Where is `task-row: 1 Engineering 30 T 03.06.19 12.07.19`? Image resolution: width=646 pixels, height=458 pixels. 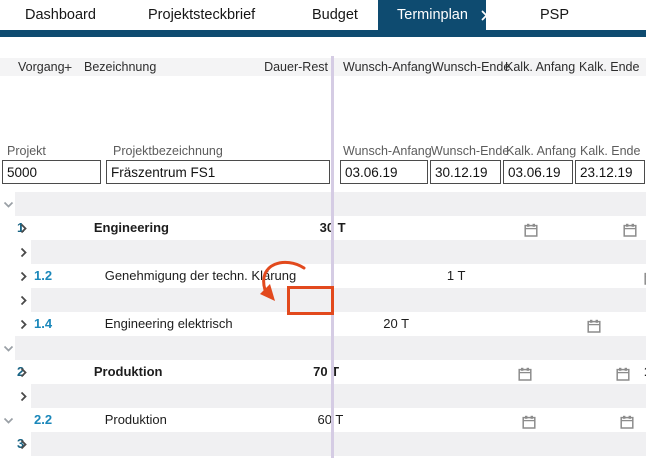
task-row: 1 Engineering 30 T 03.06.19 12.07.19 is located at coordinates (323, 214).